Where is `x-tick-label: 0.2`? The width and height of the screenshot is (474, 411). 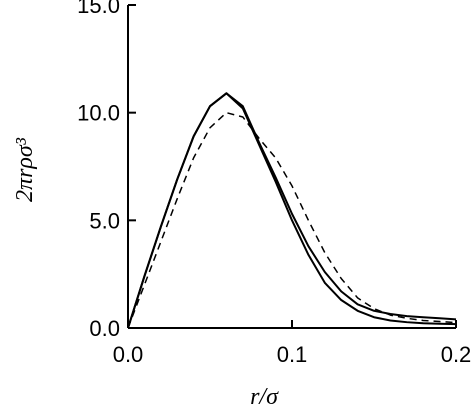
x-tick-label: 0.2 is located at coordinates (456, 354).